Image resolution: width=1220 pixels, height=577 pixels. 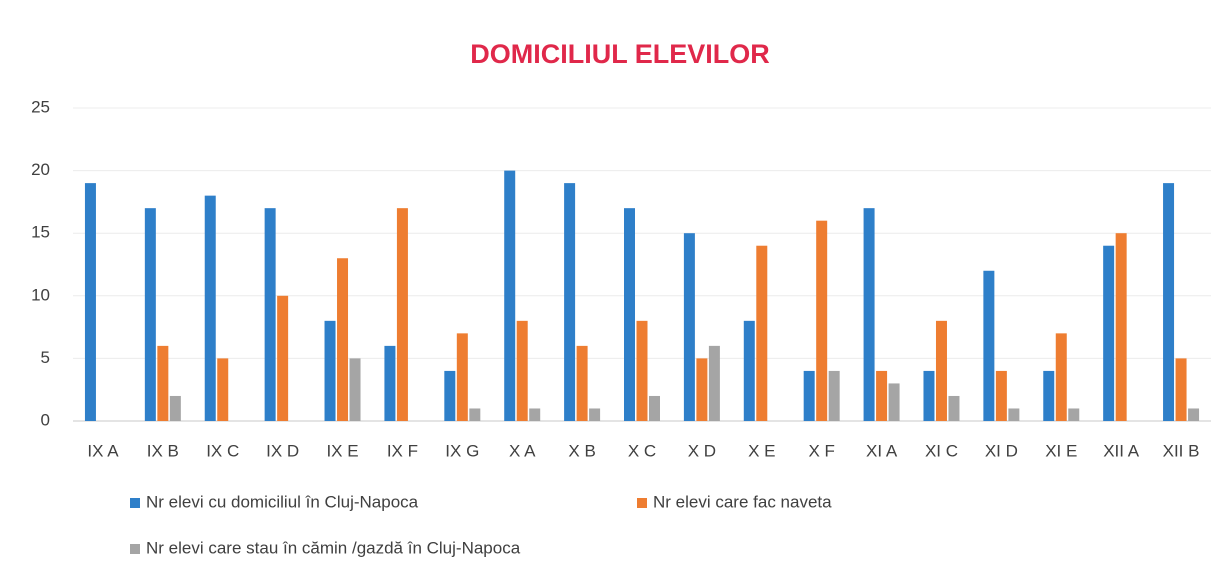 What do you see at coordinates (282, 501) in the screenshot?
I see `legend-label: Nr elevi cu domiciliul în Cluj-Napoca` at bounding box center [282, 501].